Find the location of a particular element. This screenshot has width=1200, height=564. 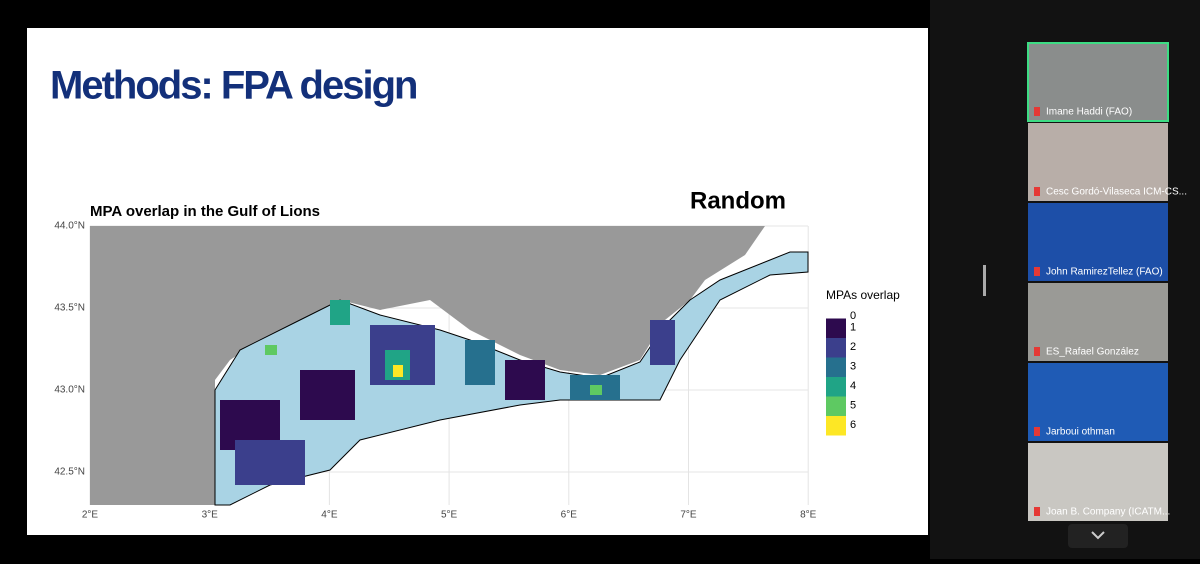

participant-name: John RamirezTellez (FAO) is located at coordinates (1104, 272).